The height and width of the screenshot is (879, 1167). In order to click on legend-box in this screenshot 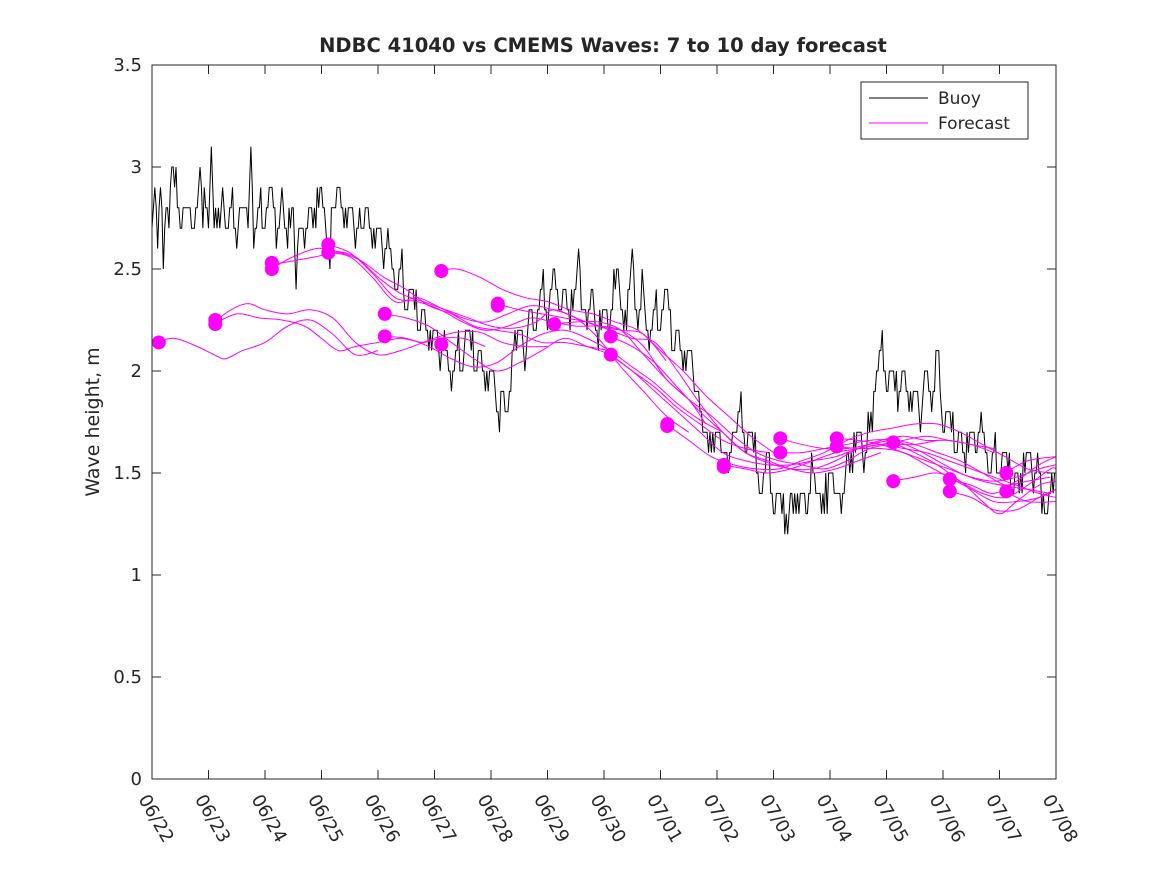, I will do `click(944, 110)`.